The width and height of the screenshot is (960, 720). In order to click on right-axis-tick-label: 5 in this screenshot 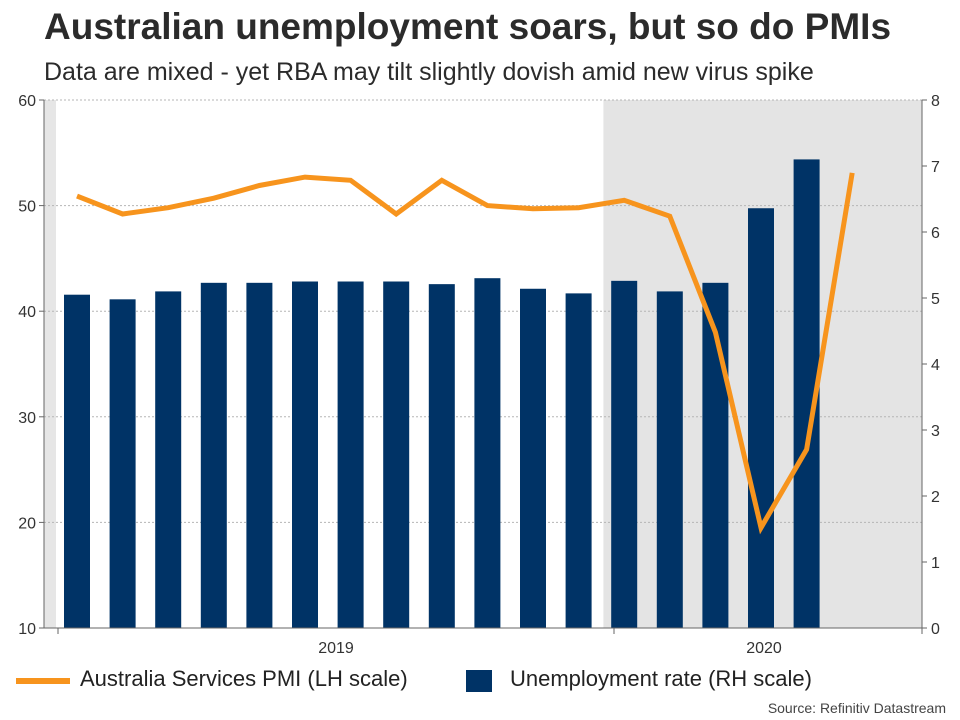, I will do `click(935, 299)`.